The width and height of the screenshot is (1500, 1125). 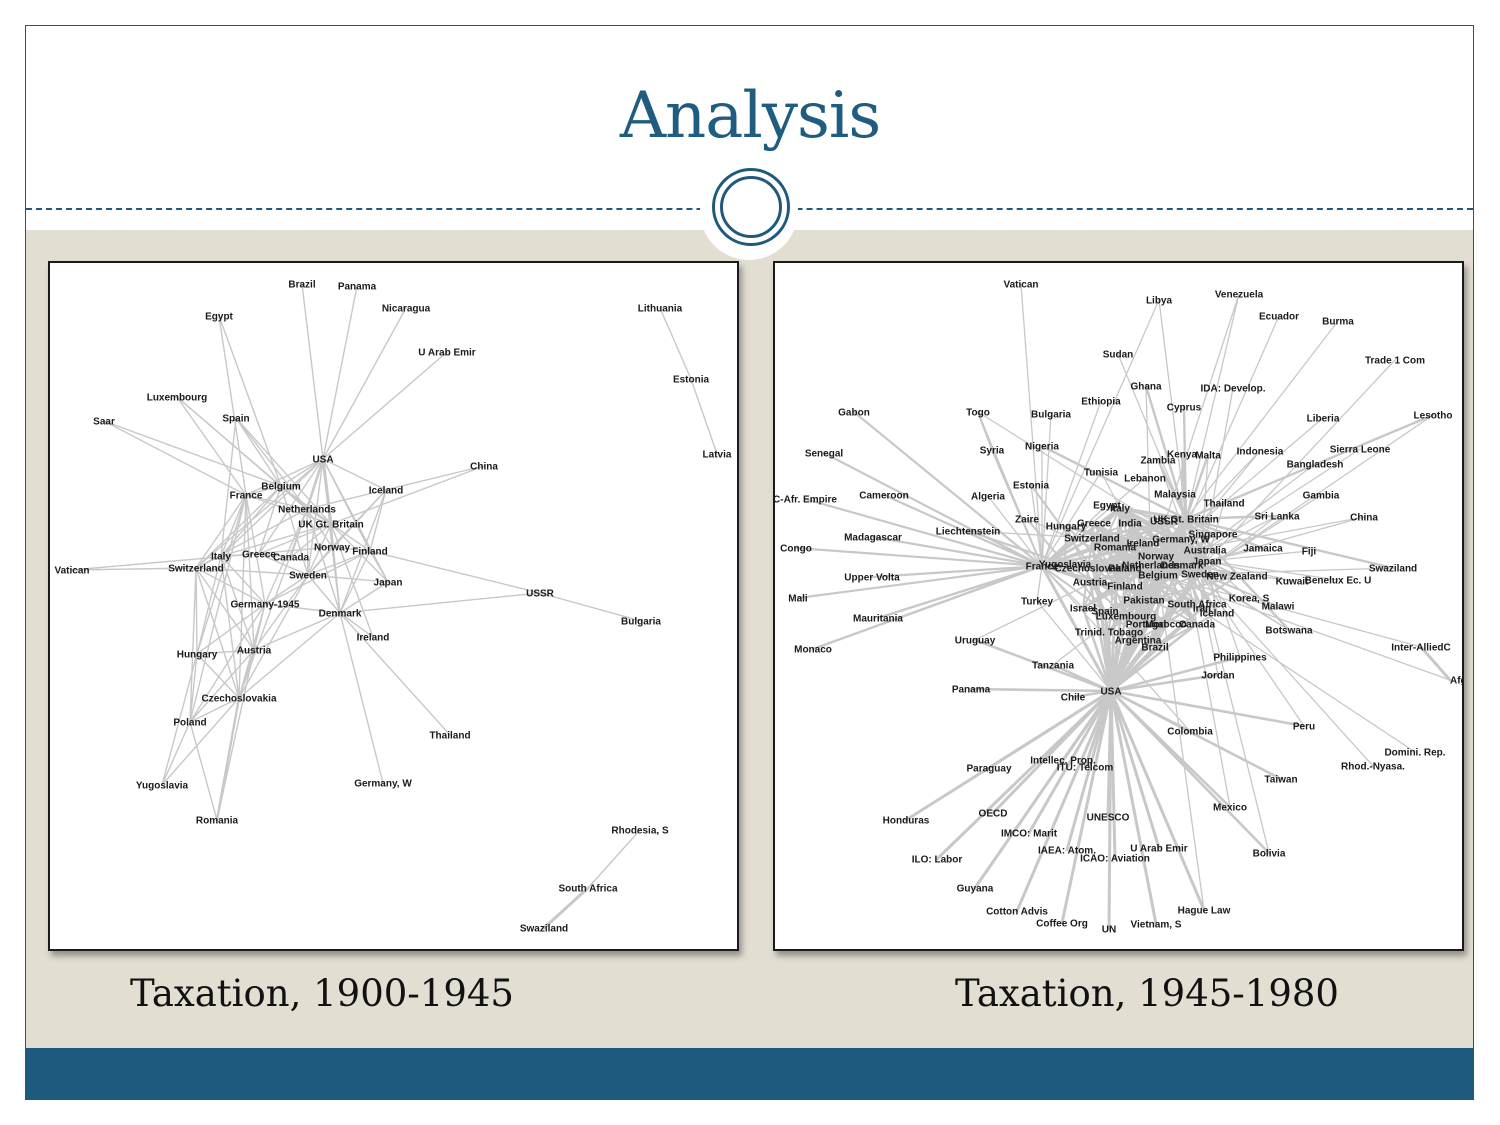 What do you see at coordinates (1280, 780) in the screenshot?
I see `node-label-taiwan: Taiwan` at bounding box center [1280, 780].